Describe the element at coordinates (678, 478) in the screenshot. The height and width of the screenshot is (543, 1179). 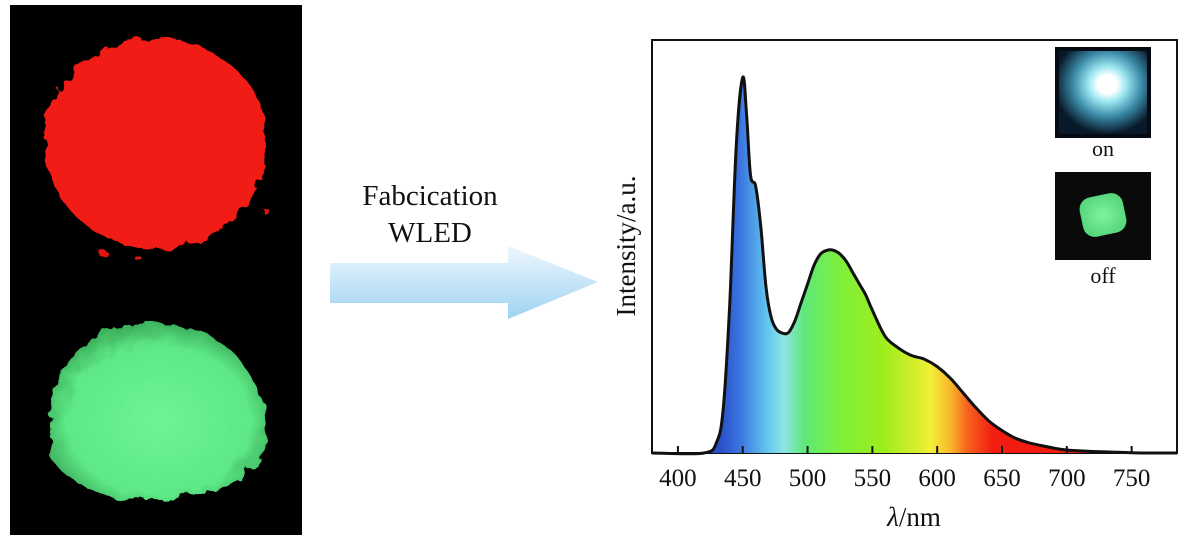
I see `x-tick-label: 400` at that location.